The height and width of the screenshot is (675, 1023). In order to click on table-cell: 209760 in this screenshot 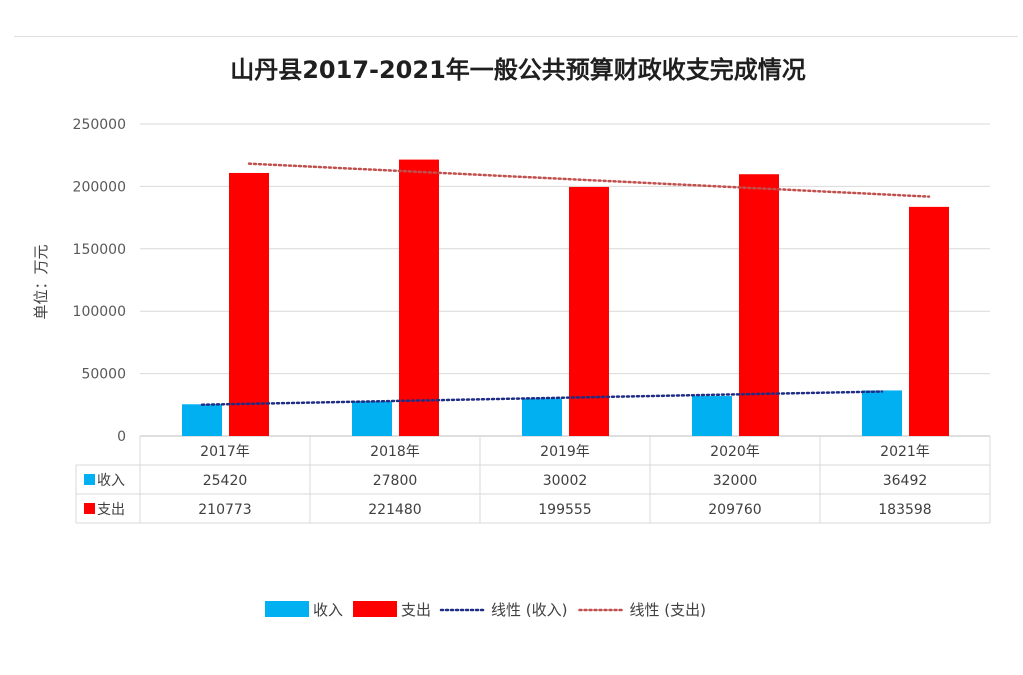, I will do `click(734, 510)`.